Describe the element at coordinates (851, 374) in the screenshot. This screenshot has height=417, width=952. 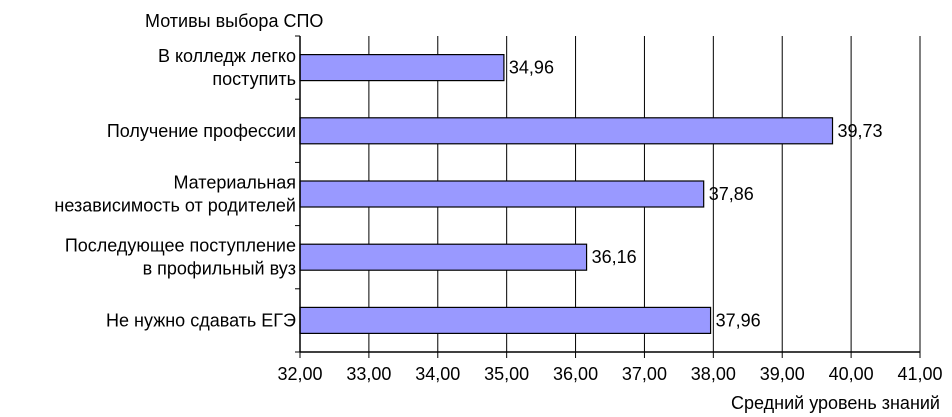
I see `x-tick-label: 40,00` at that location.